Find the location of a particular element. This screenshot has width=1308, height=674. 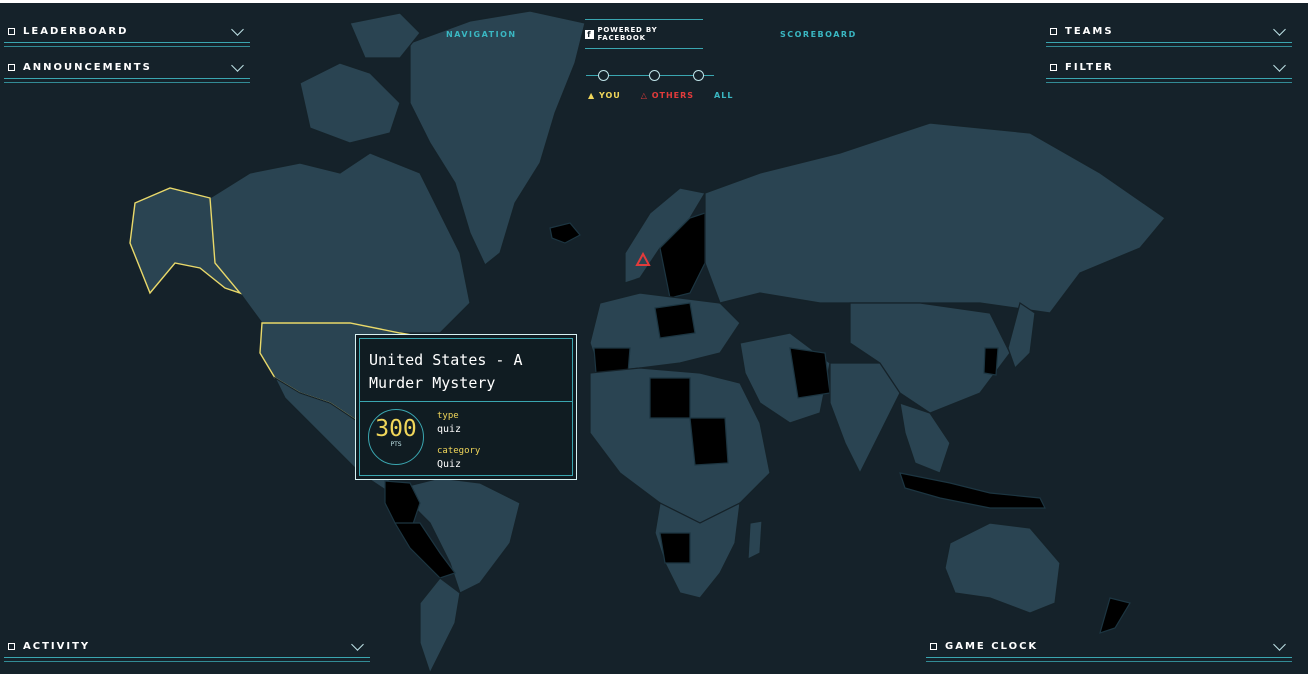

announcements-label: ANNOUNCEMENTS is located at coordinates (87, 67).